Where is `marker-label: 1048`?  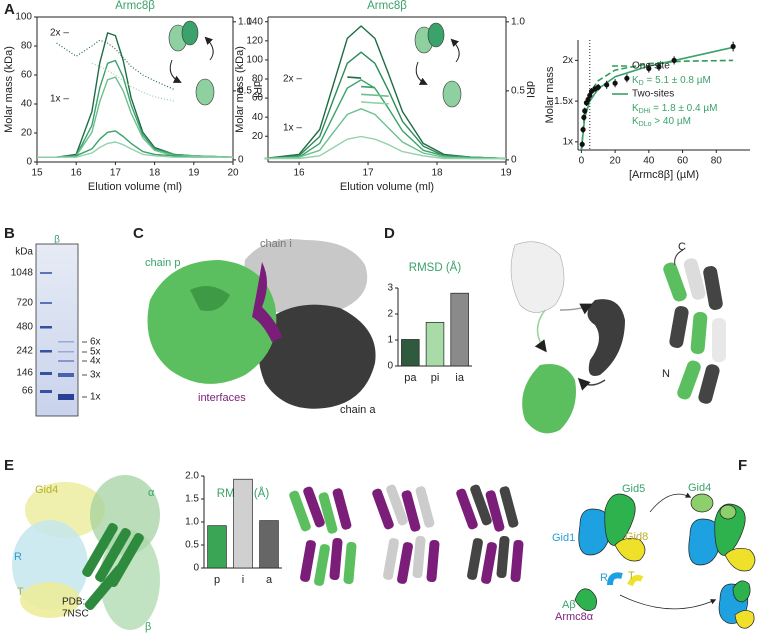 marker-label: 1048 is located at coordinates (22, 273).